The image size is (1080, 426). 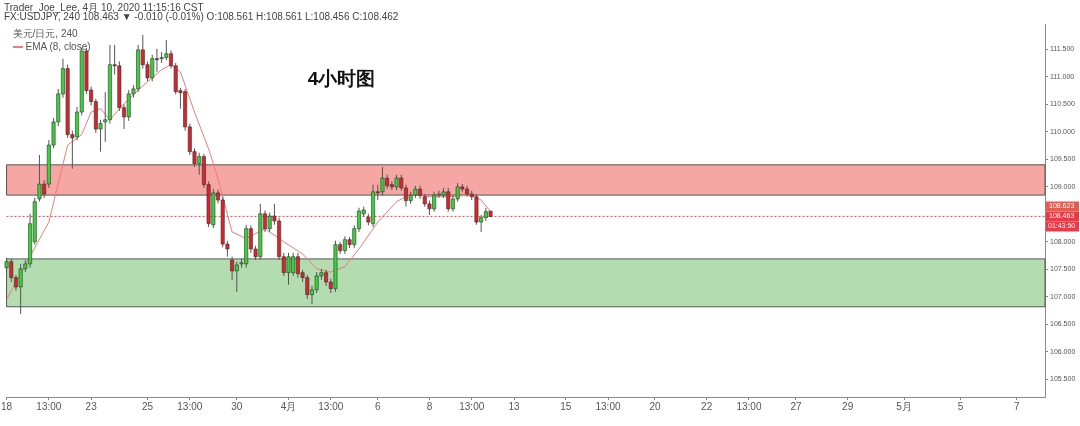 What do you see at coordinates (904, 406) in the screenshot?
I see `x-tick-label: 5月` at bounding box center [904, 406].